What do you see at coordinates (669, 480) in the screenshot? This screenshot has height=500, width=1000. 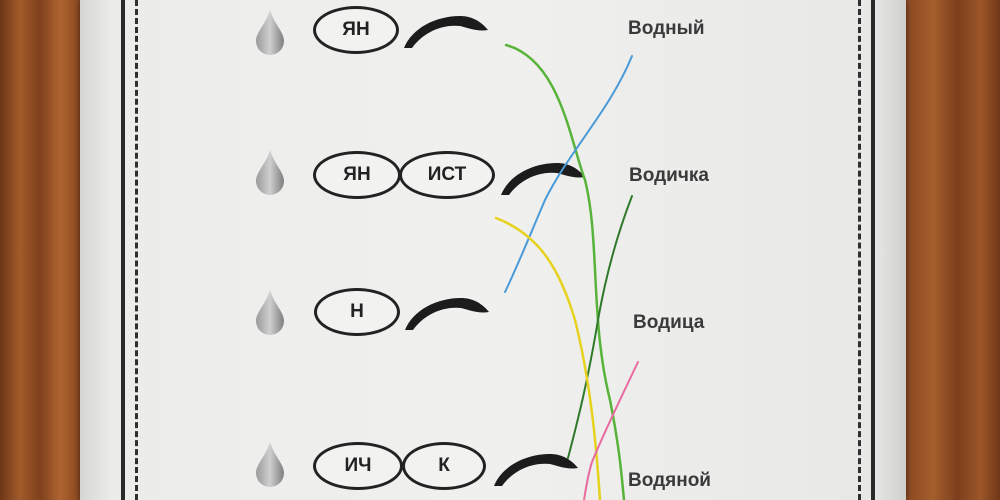 I see `word-option: Водяной` at bounding box center [669, 480].